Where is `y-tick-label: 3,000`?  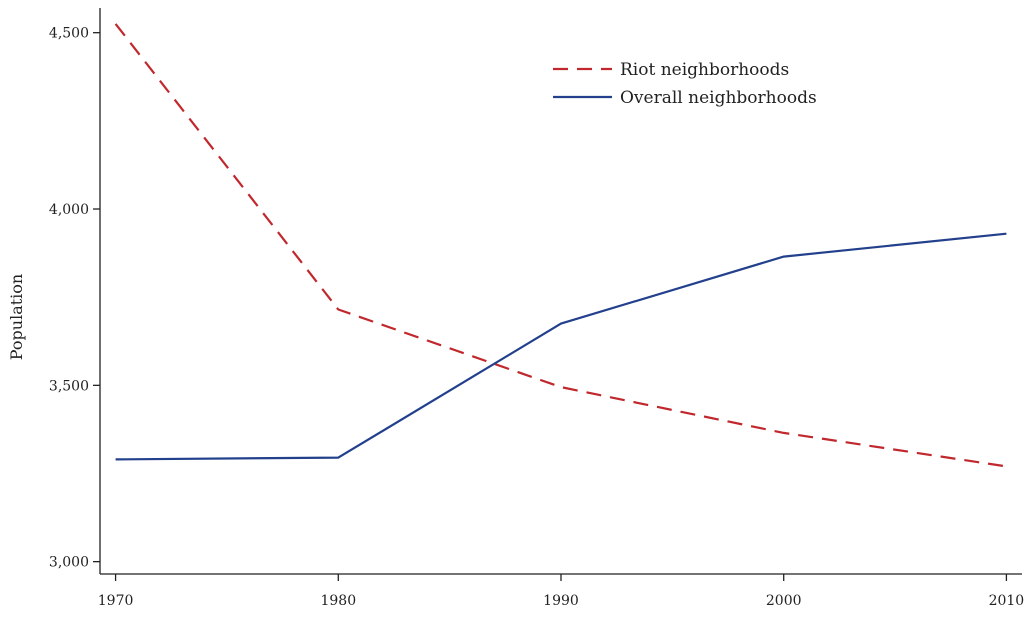 y-tick-label: 3,000 is located at coordinates (69, 563).